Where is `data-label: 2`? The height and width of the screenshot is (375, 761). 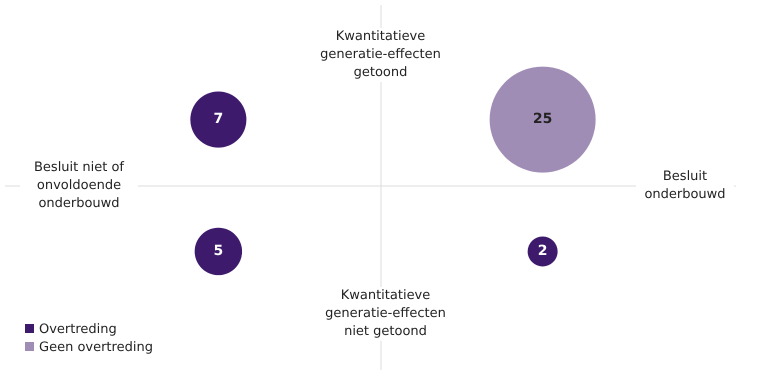
data-label: 2 is located at coordinates (543, 251).